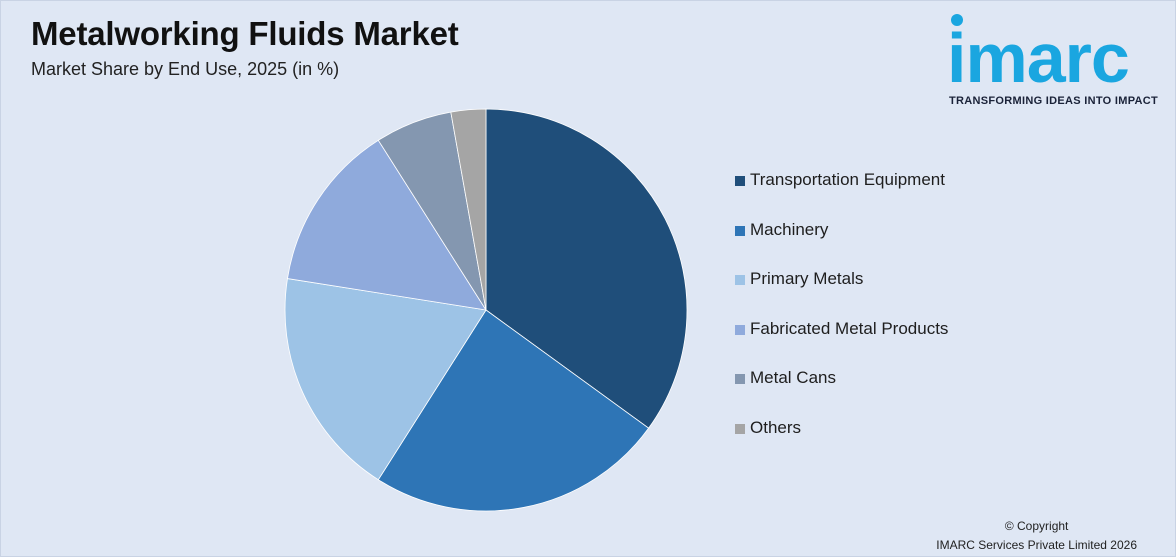  Describe the element at coordinates (513, 410) in the screenshot. I see `pie-slice-machinery` at that location.